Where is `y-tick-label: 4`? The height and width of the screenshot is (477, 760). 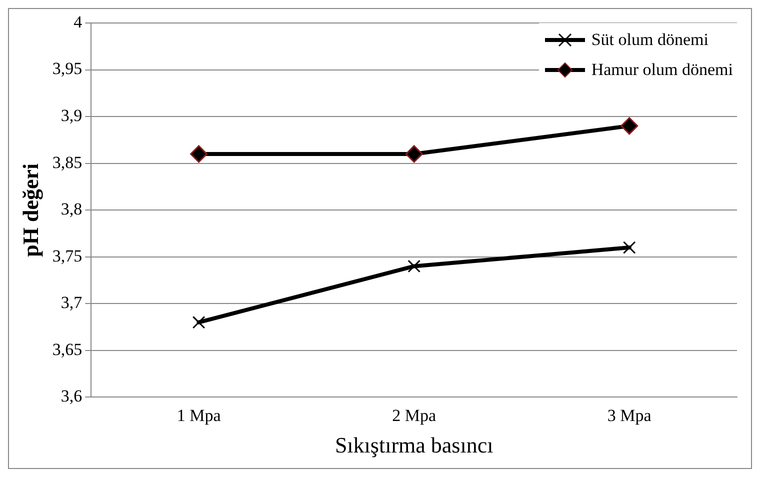
y-tick-label: 4 is located at coordinates (78, 22).